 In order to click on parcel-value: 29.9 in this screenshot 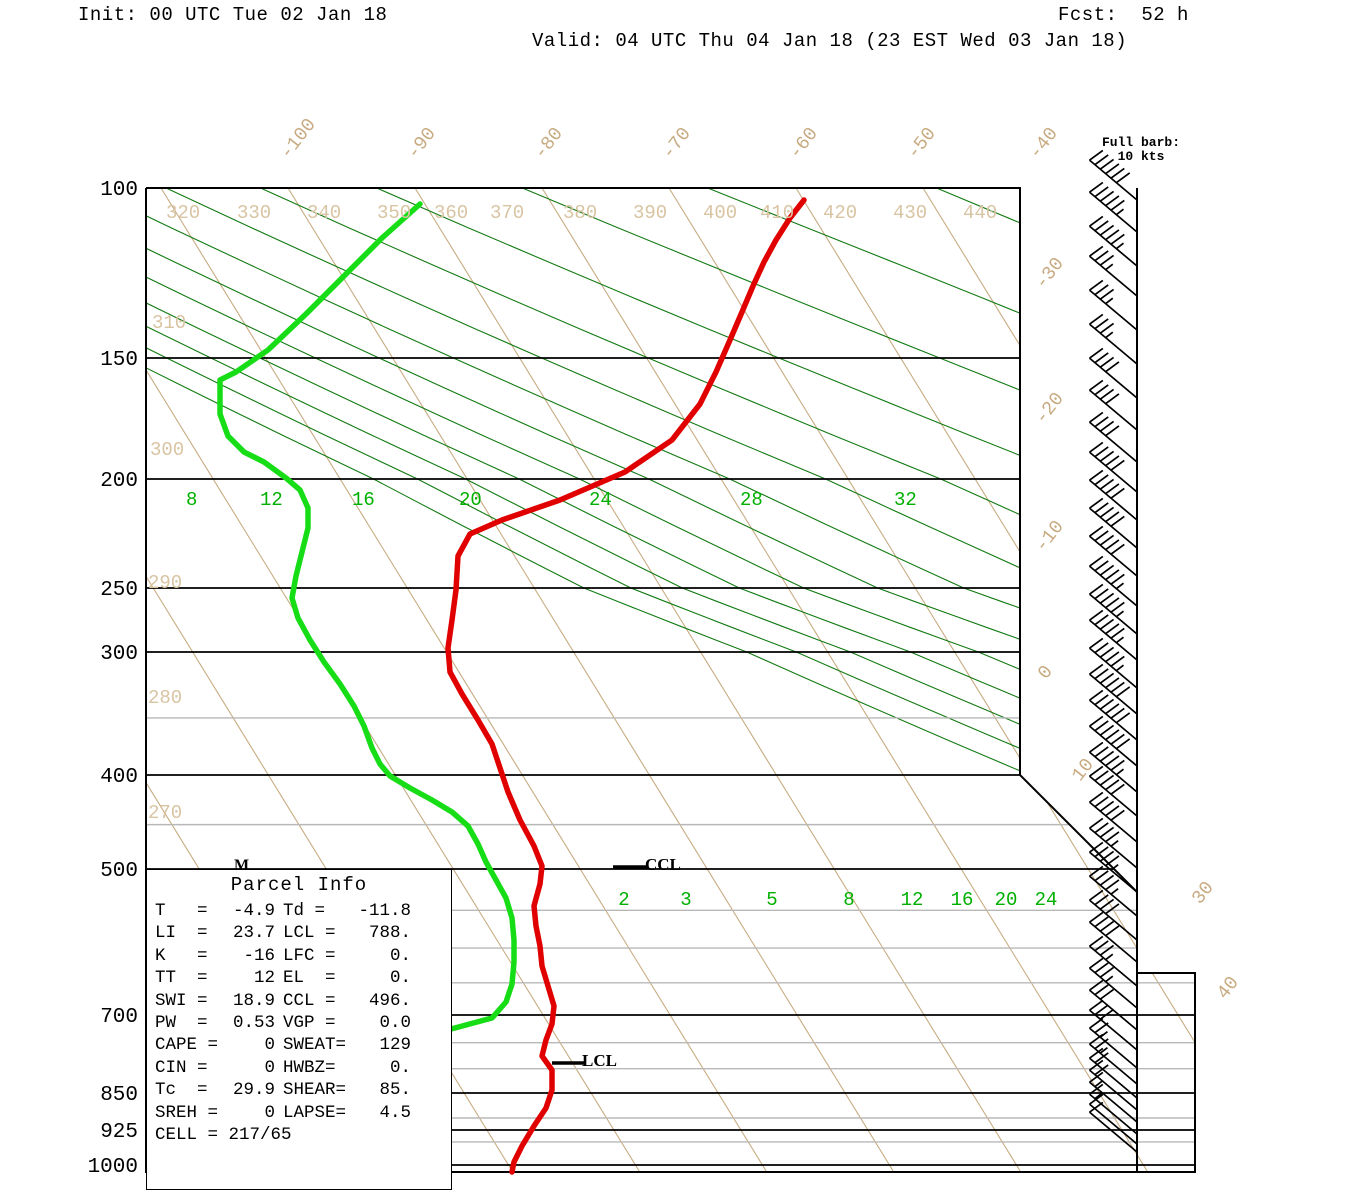, I will do `click(253, 1090)`.